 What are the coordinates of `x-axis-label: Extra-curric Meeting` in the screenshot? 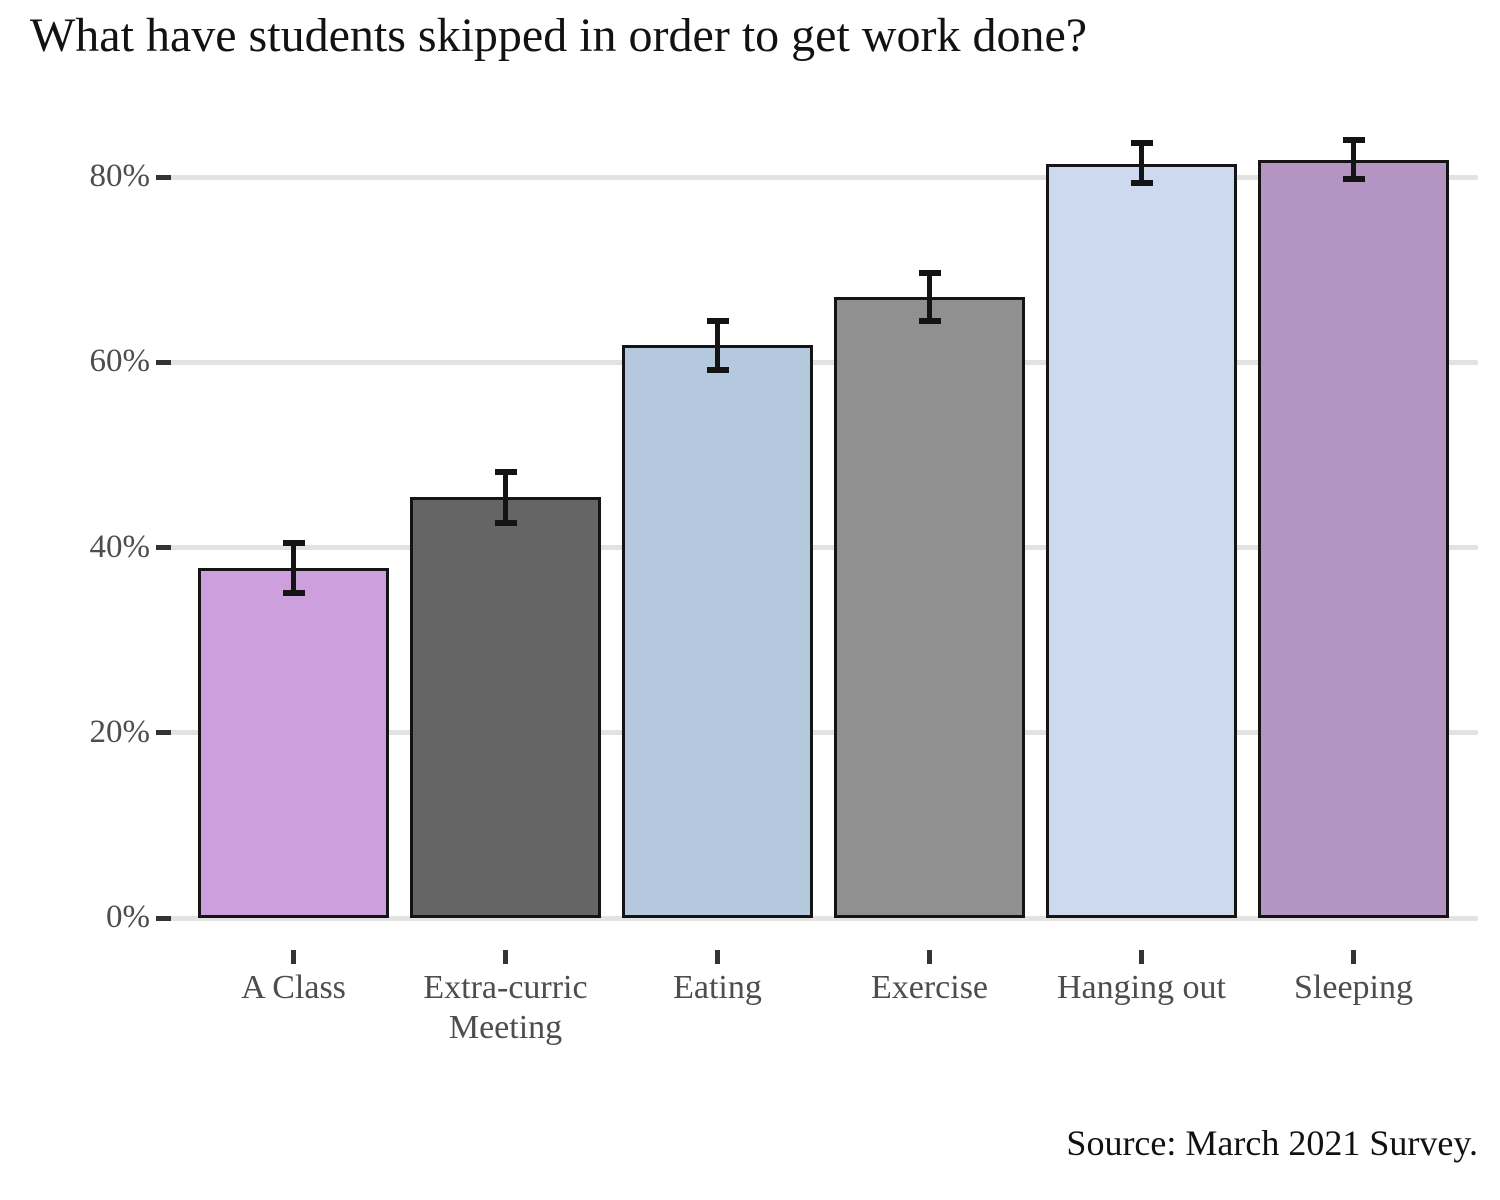 It's located at (505, 1008).